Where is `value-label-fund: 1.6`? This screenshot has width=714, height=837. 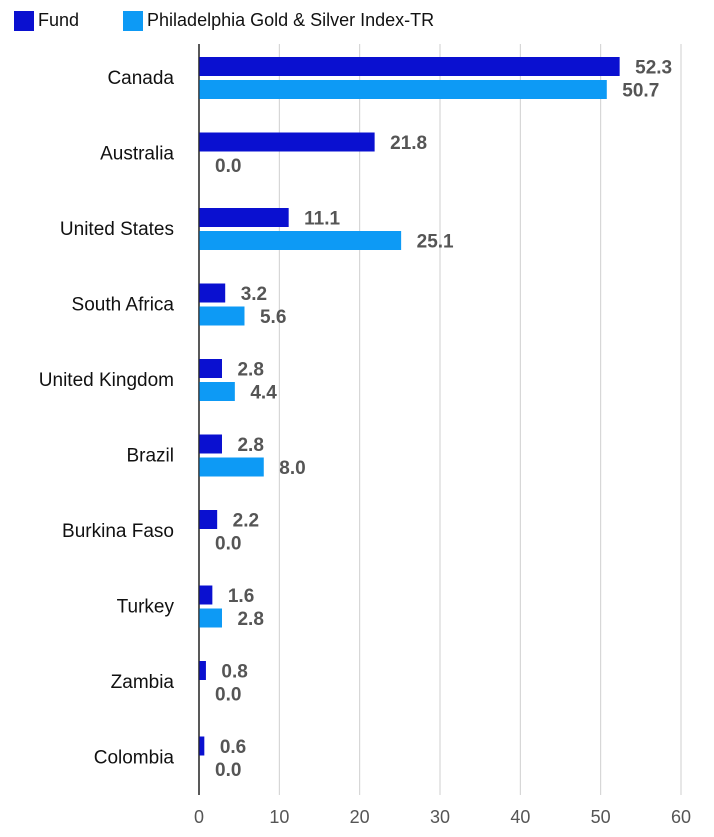 value-label-fund: 1.6 is located at coordinates (241, 596).